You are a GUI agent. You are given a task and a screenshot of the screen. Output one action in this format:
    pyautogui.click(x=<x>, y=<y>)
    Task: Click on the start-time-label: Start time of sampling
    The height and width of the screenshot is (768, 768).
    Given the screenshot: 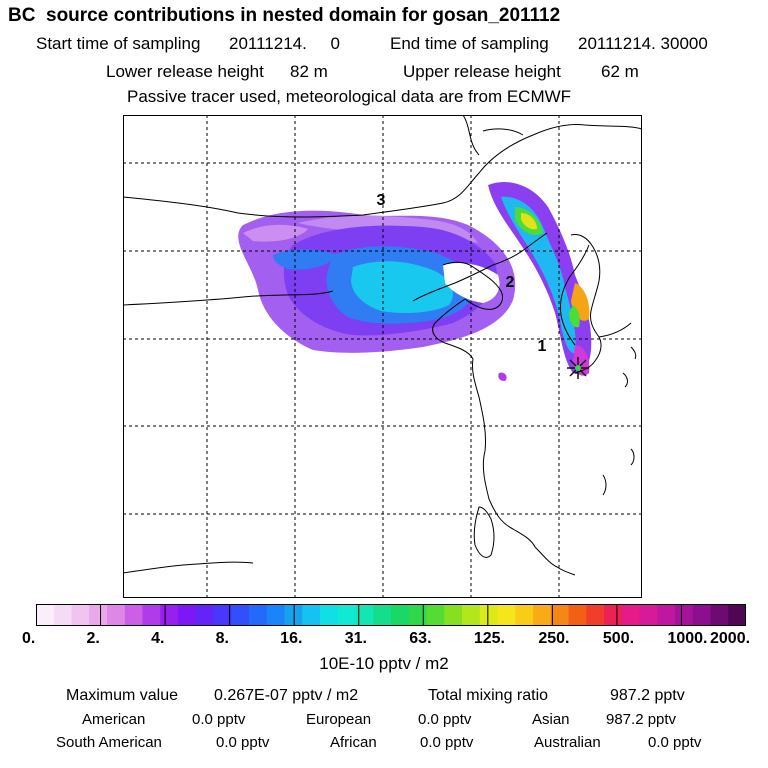 What is the action you would take?
    pyautogui.click(x=118, y=43)
    